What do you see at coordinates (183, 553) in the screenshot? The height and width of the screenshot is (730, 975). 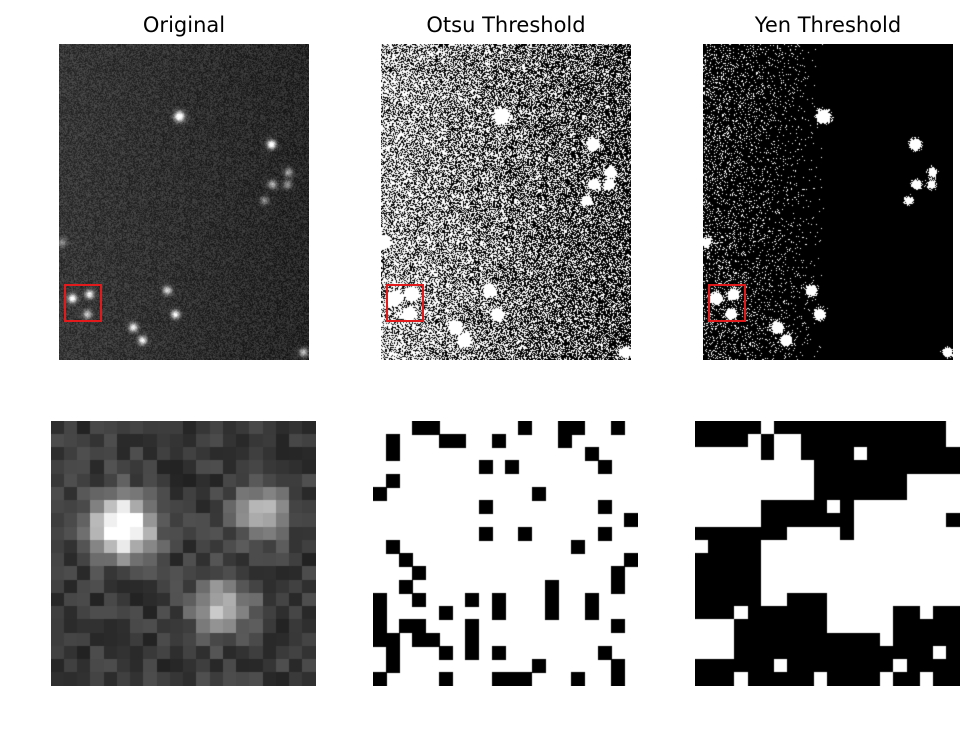 I see `original-zoom-image` at bounding box center [183, 553].